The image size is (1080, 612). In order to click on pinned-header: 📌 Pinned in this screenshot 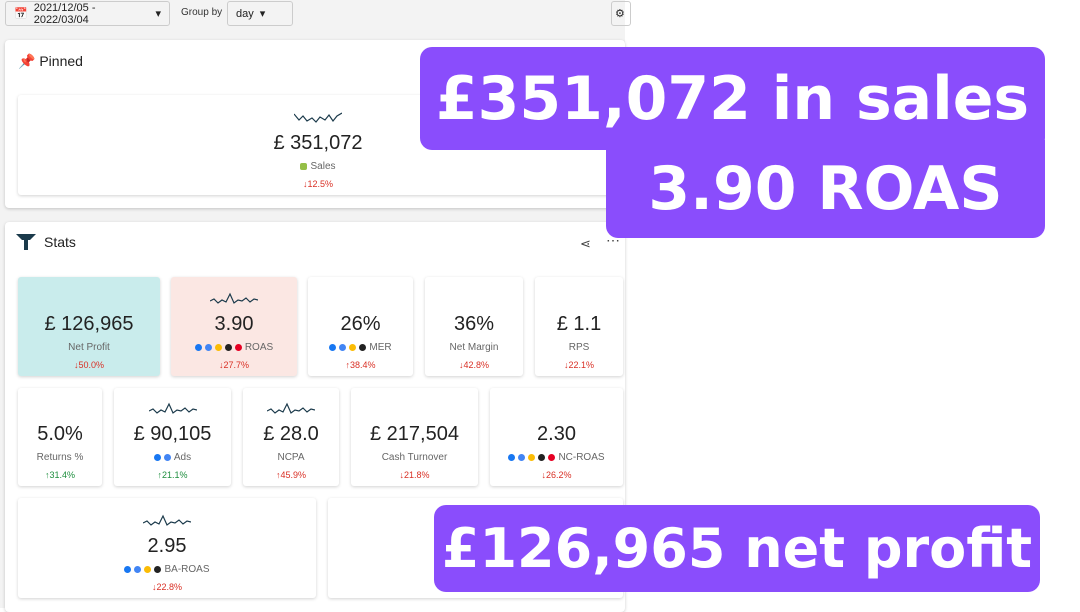, I will do `click(50, 61)`.